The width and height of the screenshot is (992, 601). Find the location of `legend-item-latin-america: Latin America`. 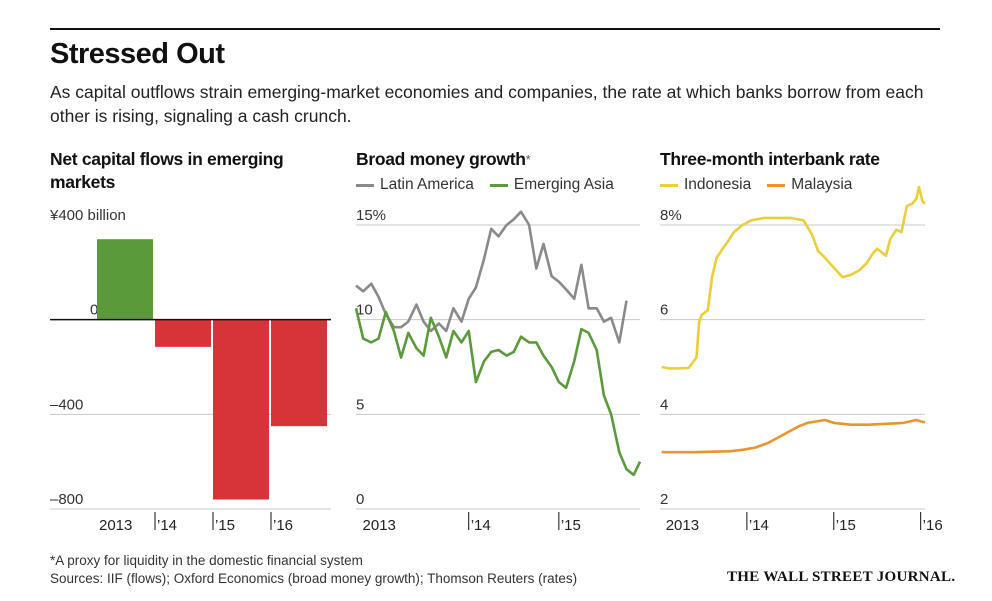

legend-item-latin-america: Latin America is located at coordinates (415, 185).